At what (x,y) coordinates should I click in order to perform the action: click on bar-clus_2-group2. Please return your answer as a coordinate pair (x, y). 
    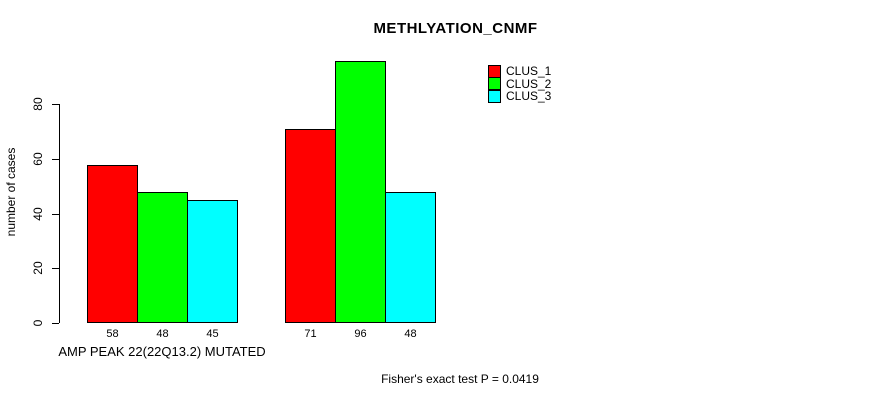
    Looking at the image, I should click on (360, 192).